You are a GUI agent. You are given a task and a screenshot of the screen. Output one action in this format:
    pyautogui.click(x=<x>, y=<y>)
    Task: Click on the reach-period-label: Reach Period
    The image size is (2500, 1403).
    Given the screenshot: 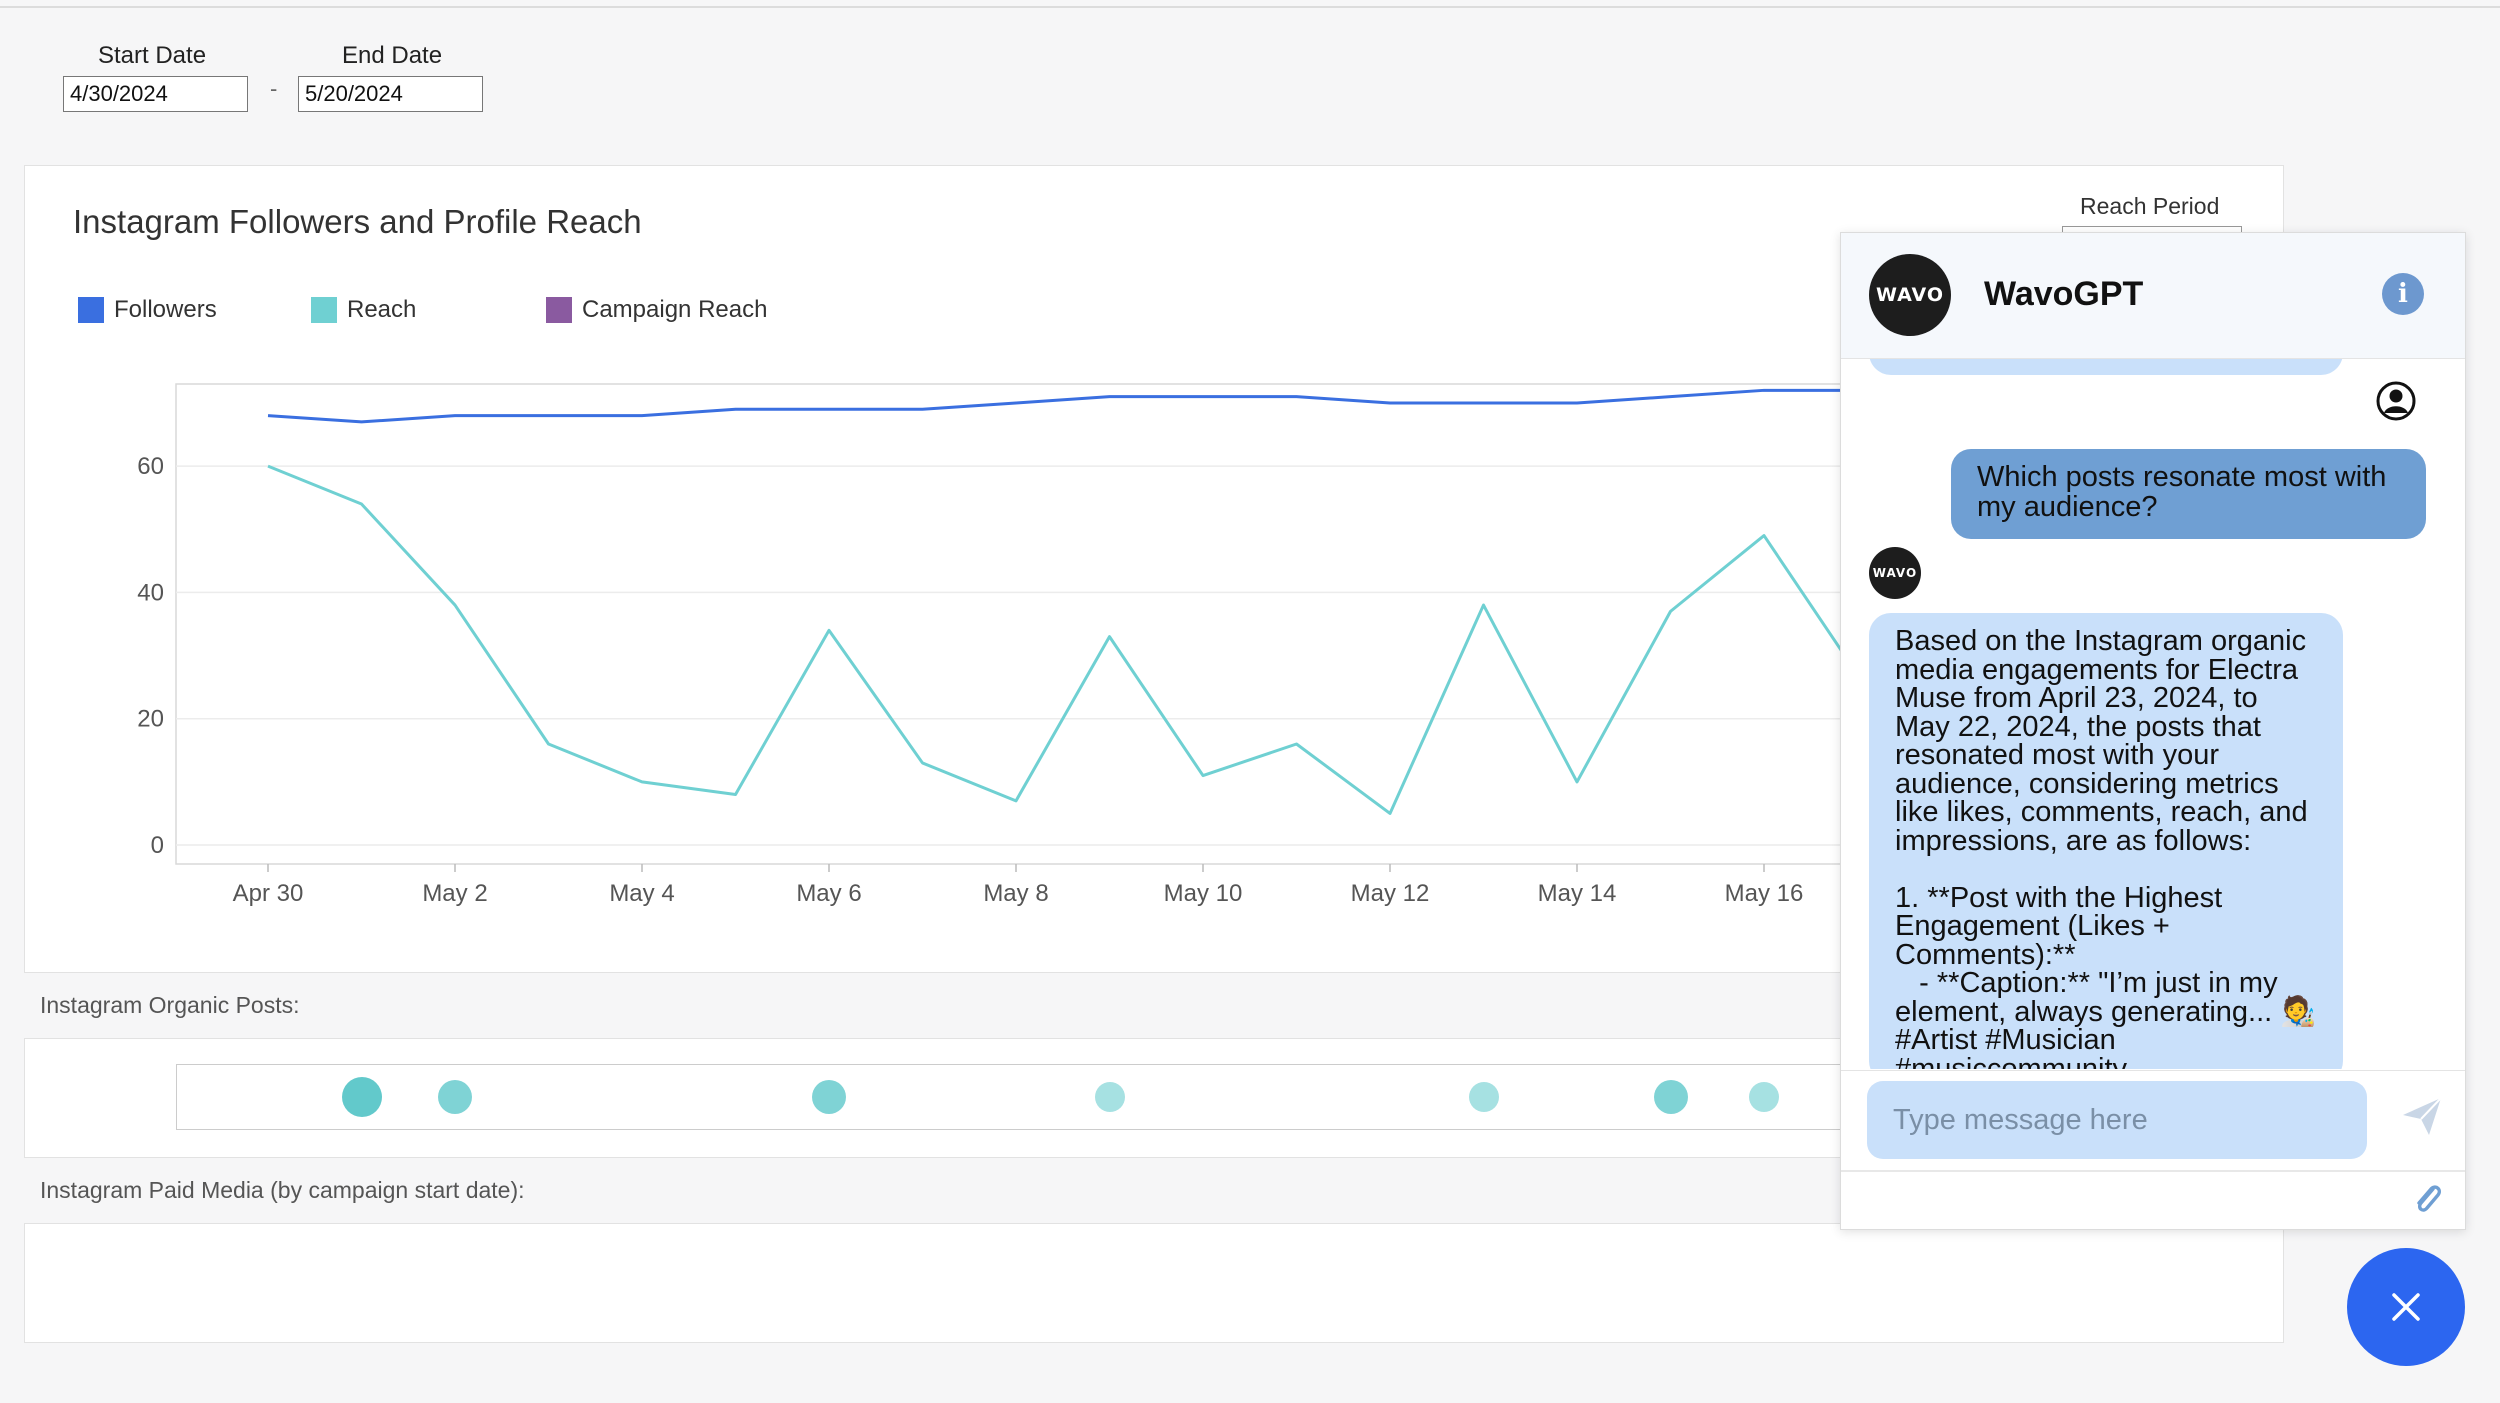 What is the action you would take?
    pyautogui.click(x=2150, y=206)
    